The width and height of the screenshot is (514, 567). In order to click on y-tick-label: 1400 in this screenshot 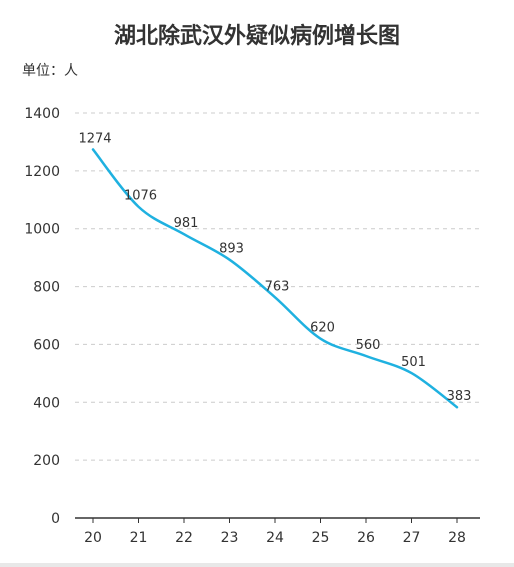, I will do `click(42, 114)`.